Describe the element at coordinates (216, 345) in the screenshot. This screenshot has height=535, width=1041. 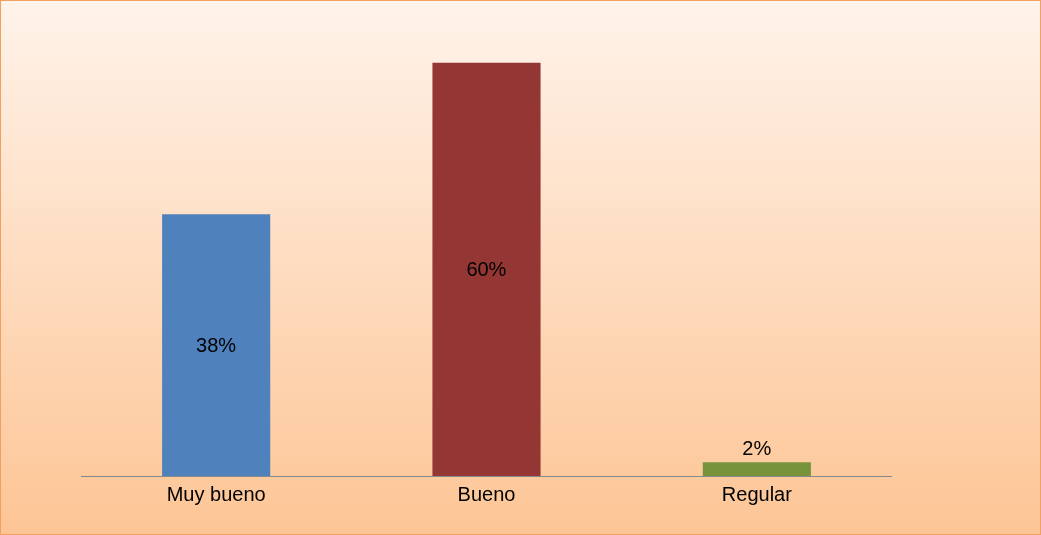
I see `data-label: 38%` at that location.